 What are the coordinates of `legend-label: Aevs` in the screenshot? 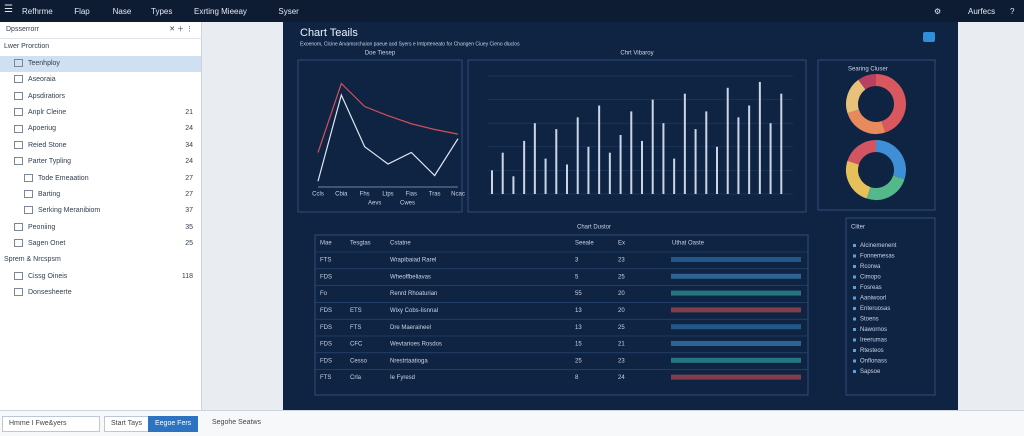 It's located at (374, 204).